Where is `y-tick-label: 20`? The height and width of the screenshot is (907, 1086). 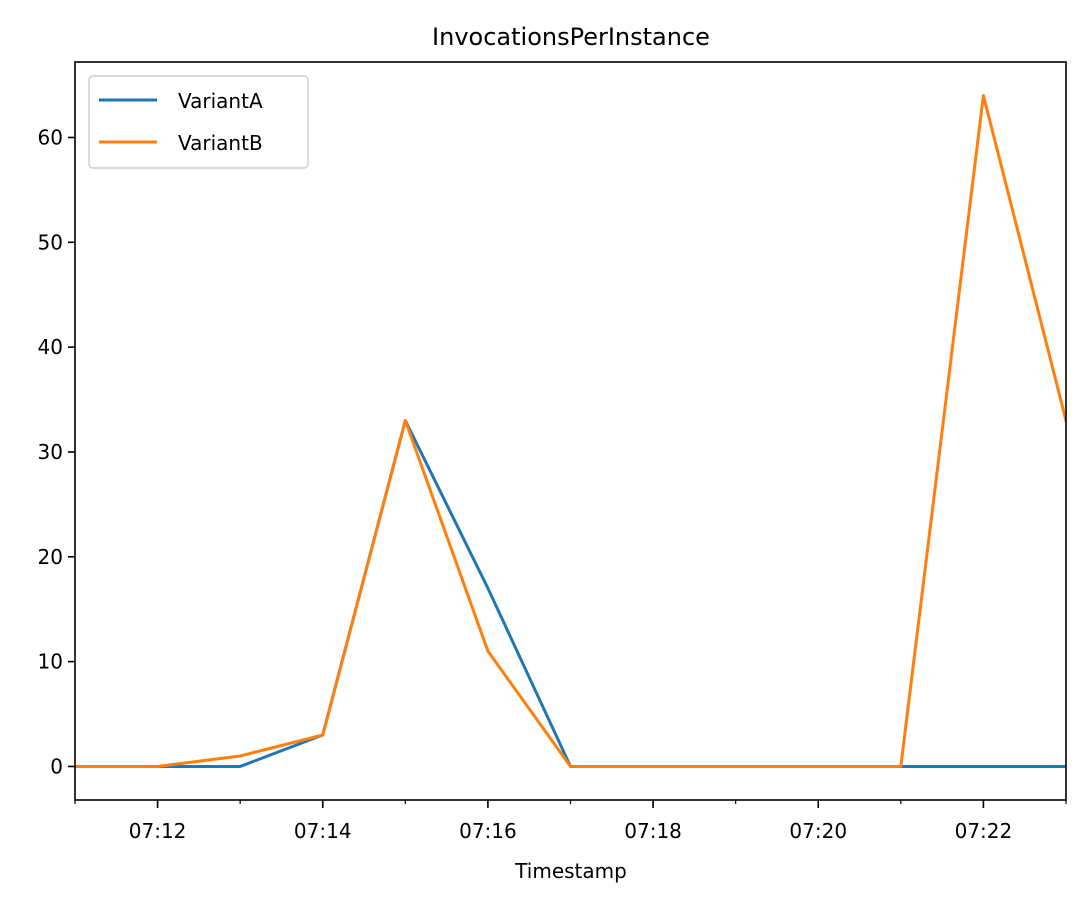 y-tick-label: 20 is located at coordinates (50, 557).